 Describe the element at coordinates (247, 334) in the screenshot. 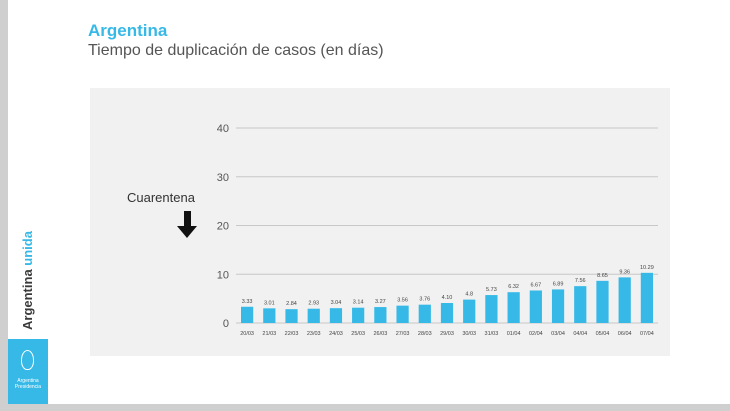

I see `x-tick-label: 20/03` at that location.